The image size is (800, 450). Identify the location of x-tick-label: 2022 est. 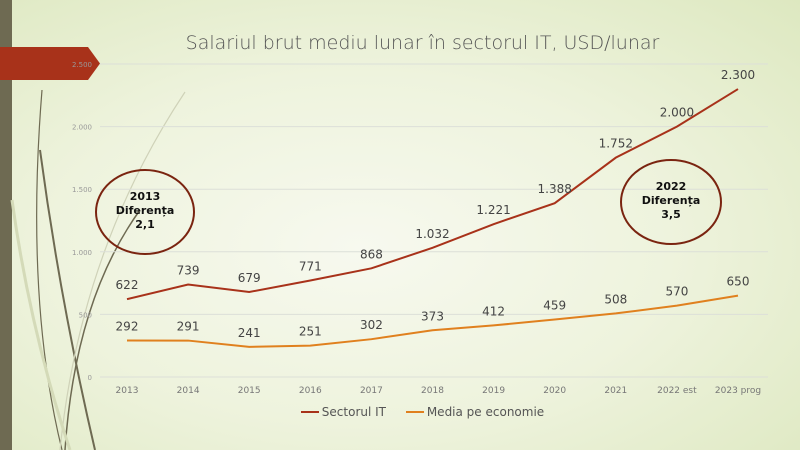
(677, 391).